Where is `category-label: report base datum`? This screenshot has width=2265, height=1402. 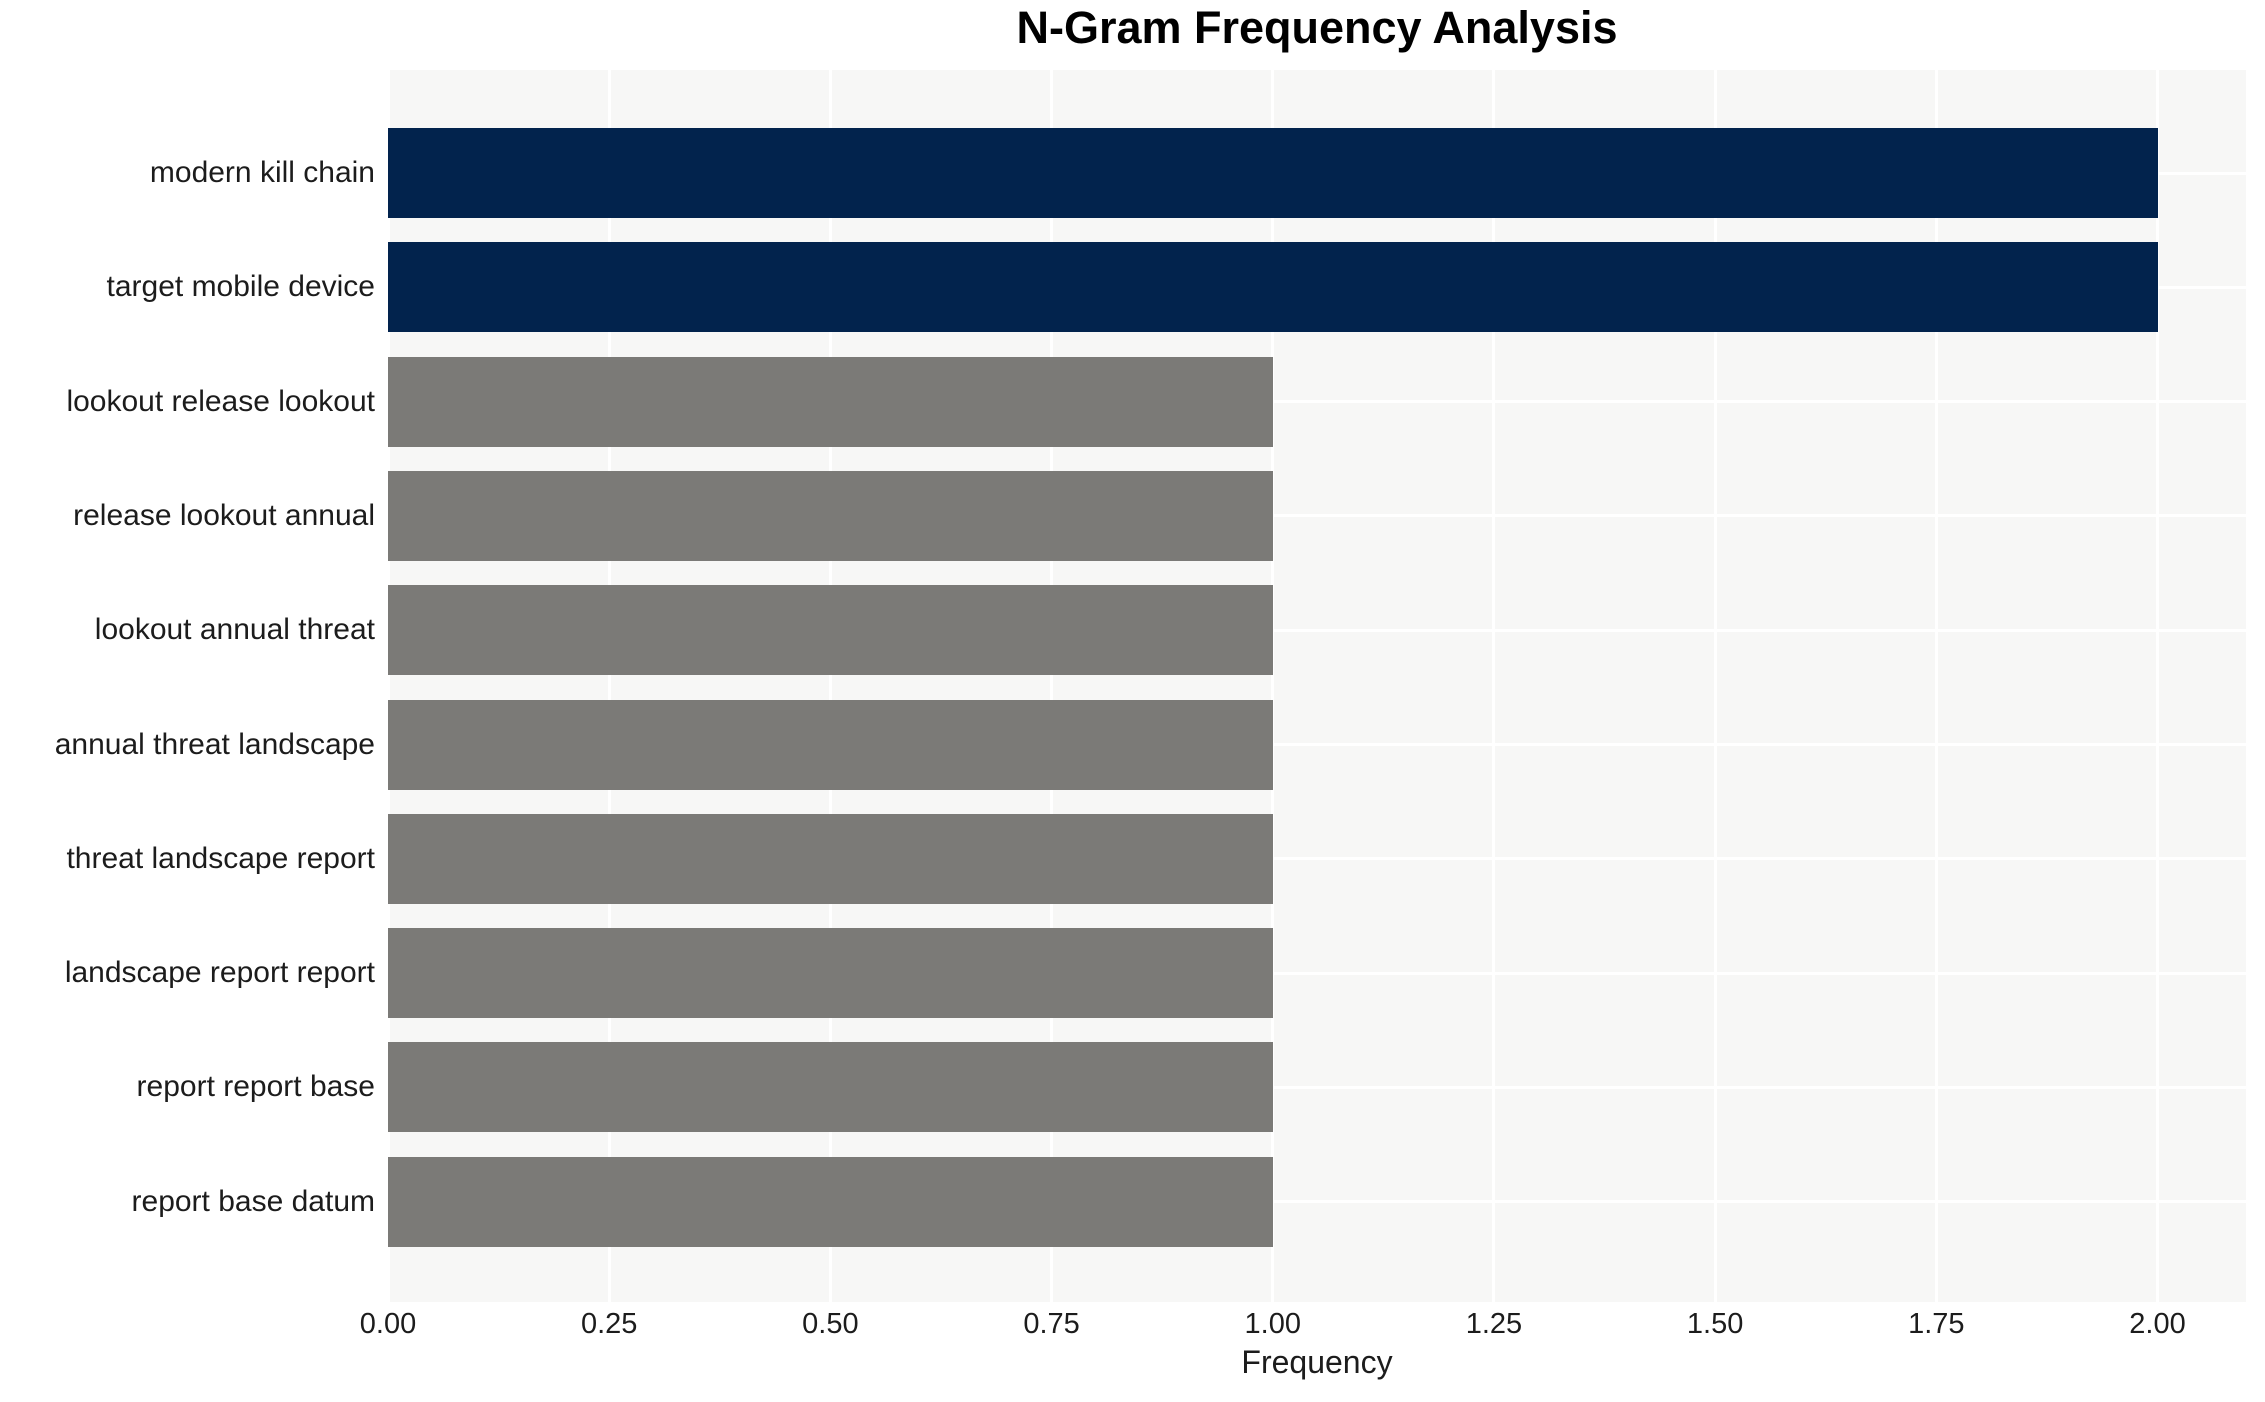 category-label: report base datum is located at coordinates (253, 1201).